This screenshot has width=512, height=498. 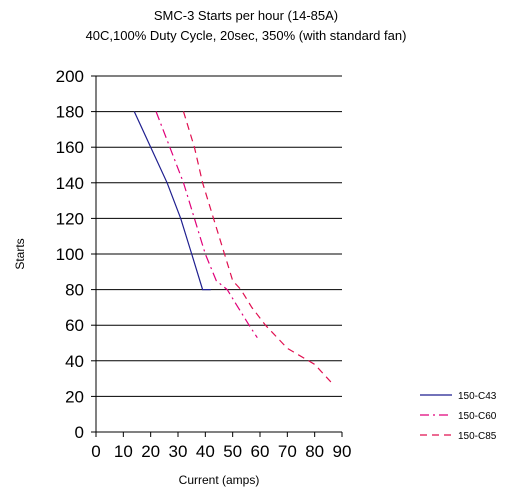 What do you see at coordinates (70, 147) in the screenshot?
I see `y-tick-label: 160` at bounding box center [70, 147].